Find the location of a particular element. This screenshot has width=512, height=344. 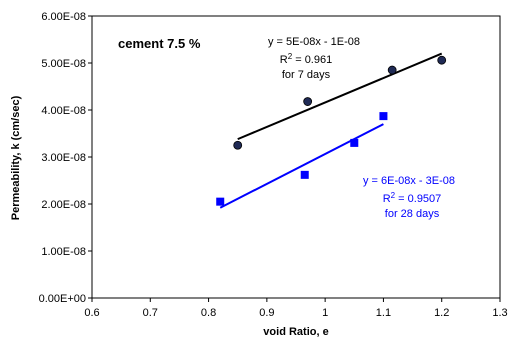

y-tick-label: 1.00E-08 is located at coordinates (63, 252).